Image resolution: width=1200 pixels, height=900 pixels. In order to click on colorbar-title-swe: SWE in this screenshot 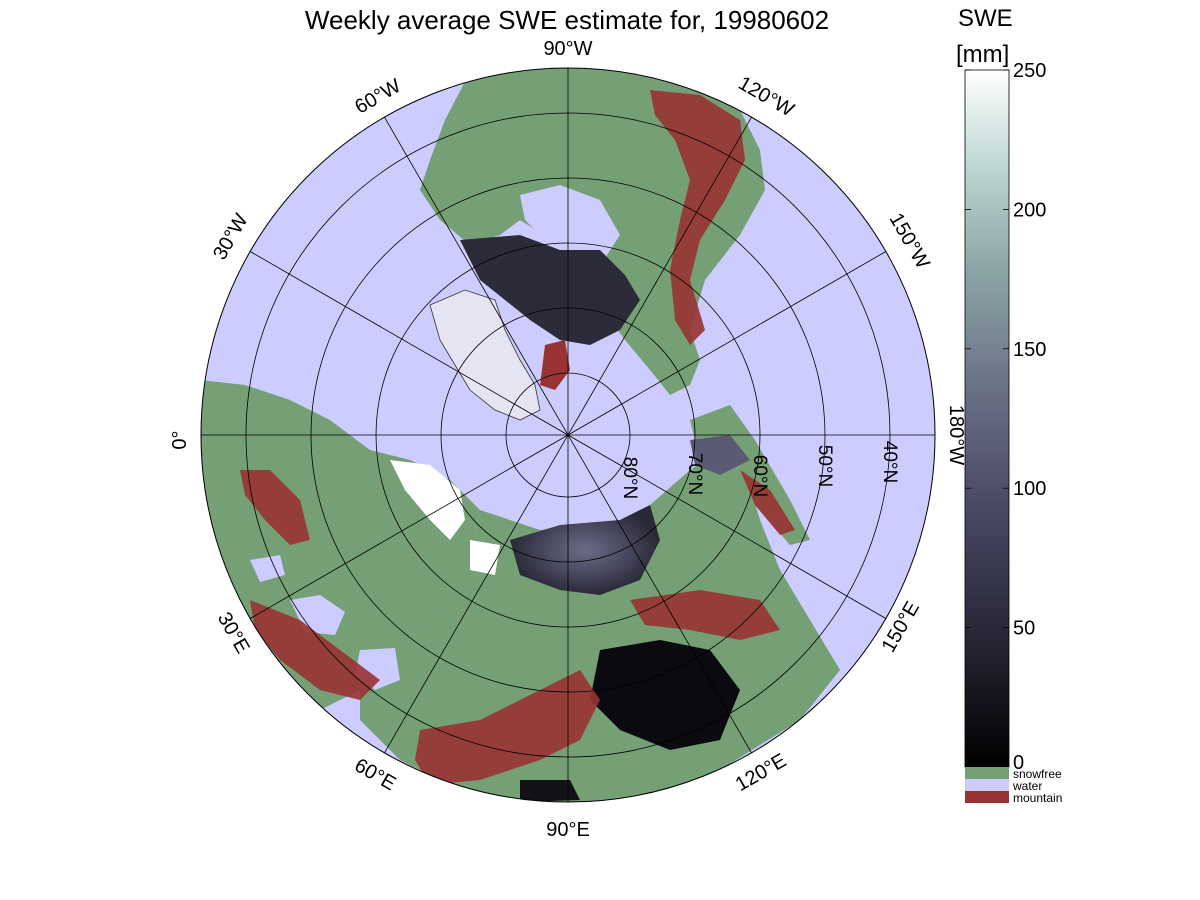, I will do `click(985, 18)`.